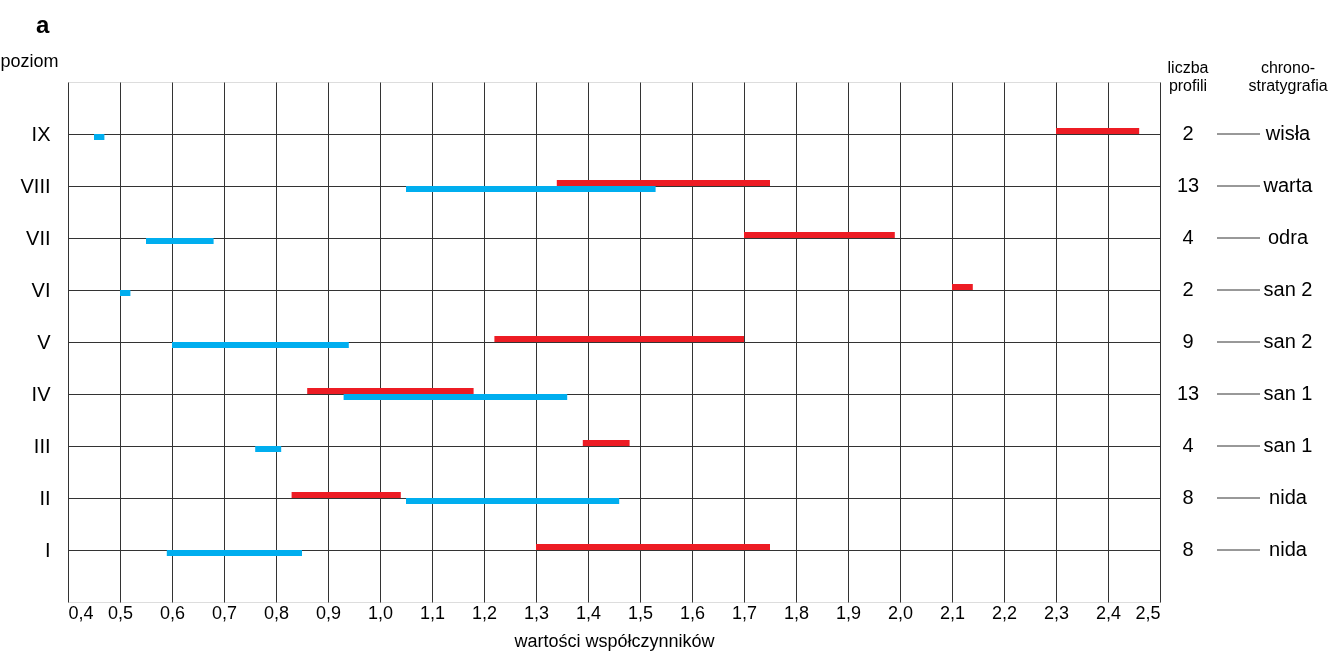  I want to click on y-tick-label: II, so click(45, 497).